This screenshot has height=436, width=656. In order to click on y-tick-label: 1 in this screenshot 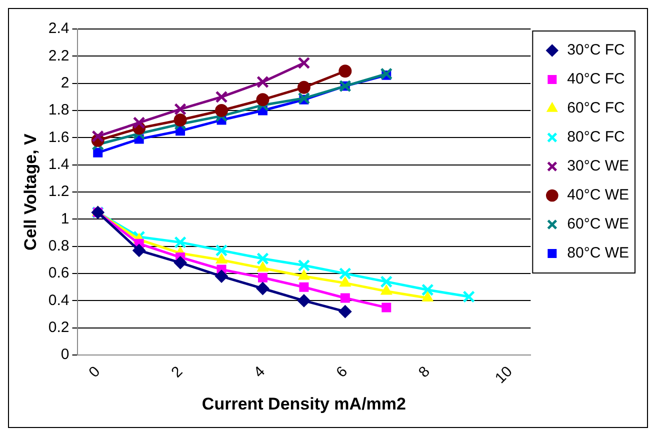, I will do `click(65, 219)`.